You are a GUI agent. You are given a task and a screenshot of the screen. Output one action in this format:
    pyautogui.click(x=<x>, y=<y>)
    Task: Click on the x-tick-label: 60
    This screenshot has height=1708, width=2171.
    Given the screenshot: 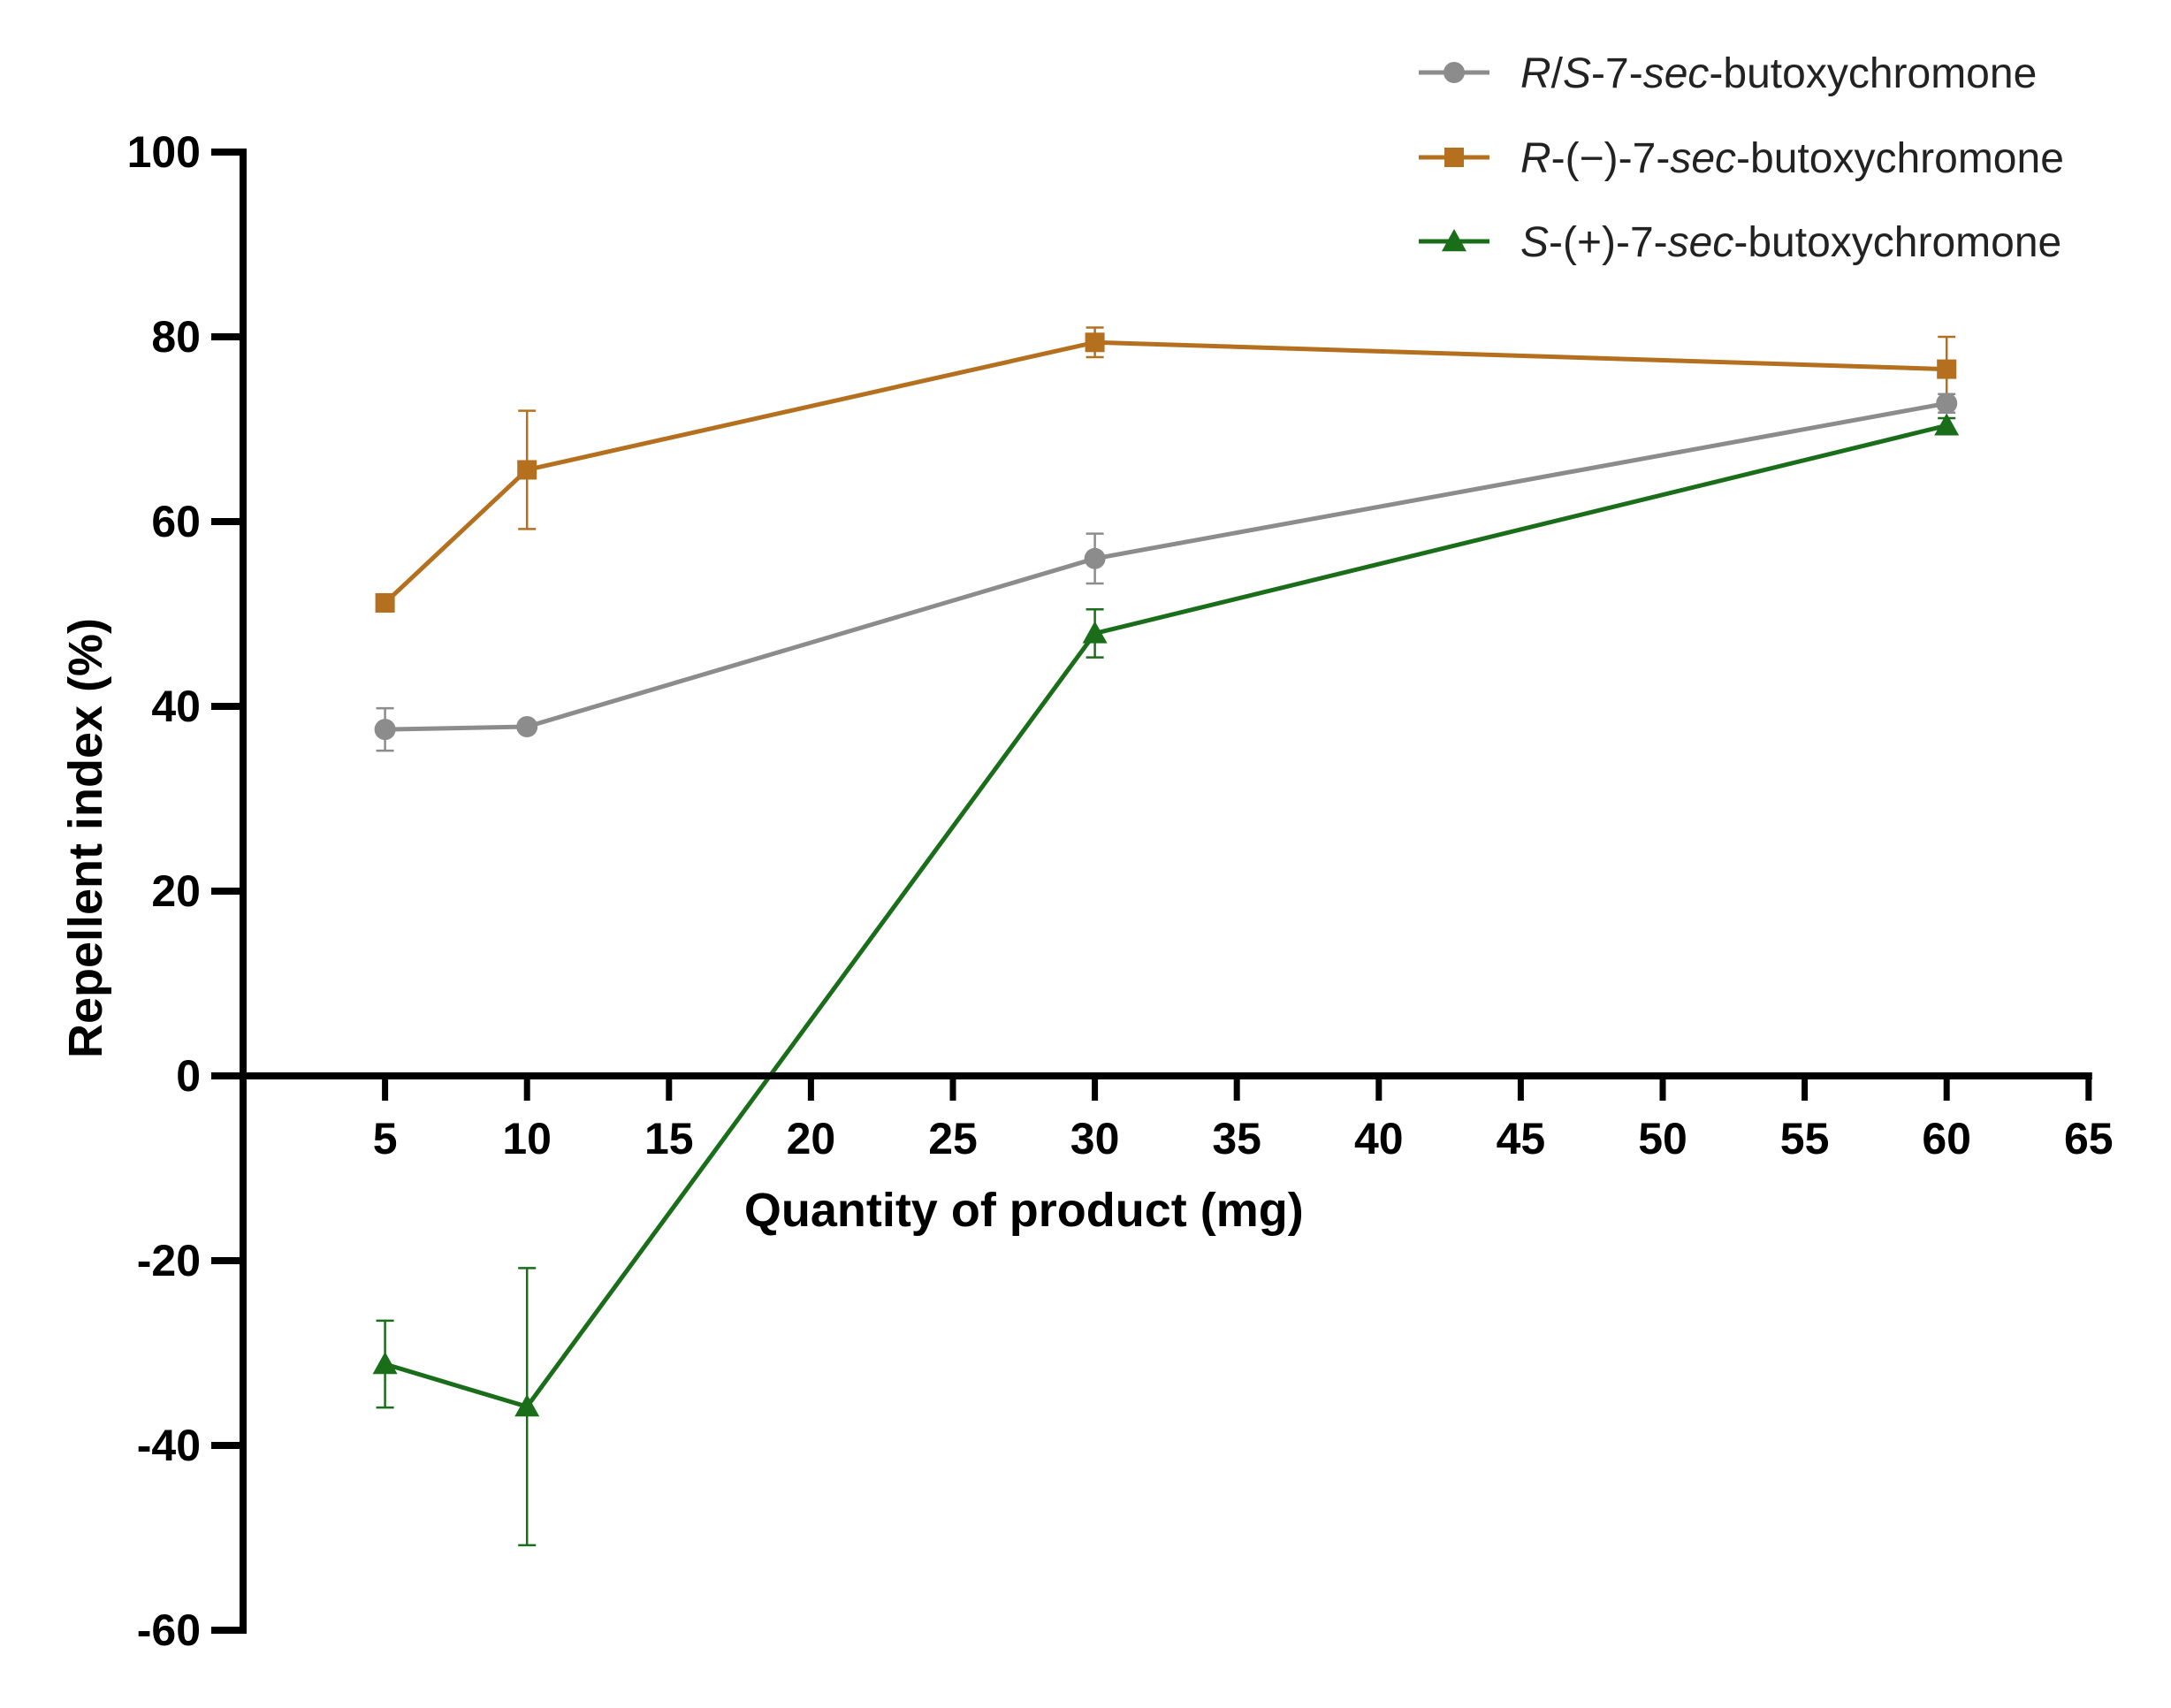 What is the action you would take?
    pyautogui.click(x=1946, y=1138)
    